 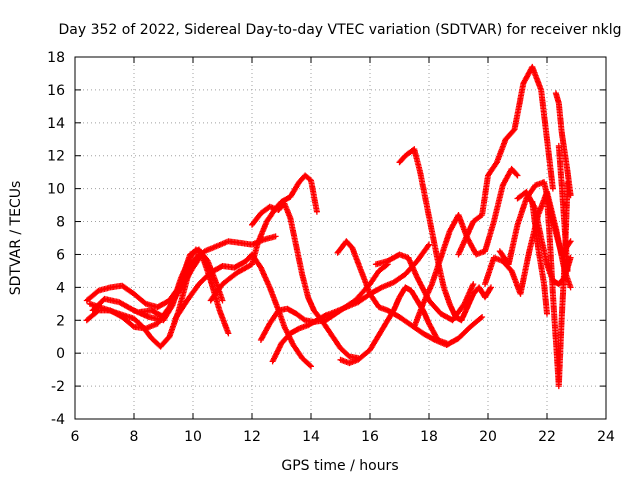 I want to click on x-tick-label: 22, so click(x=547, y=437).